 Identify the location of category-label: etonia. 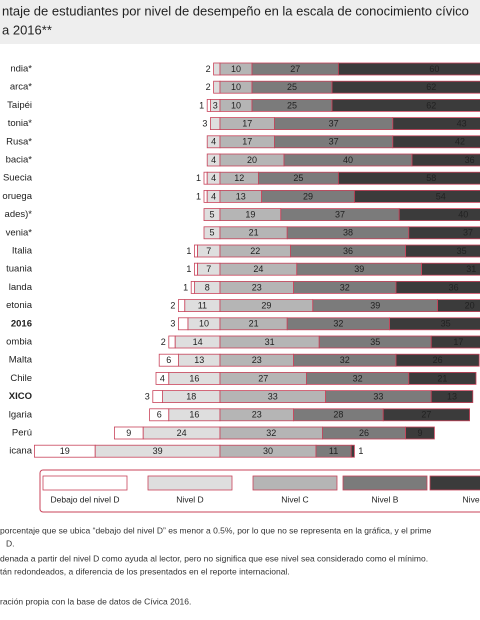
(19, 305).